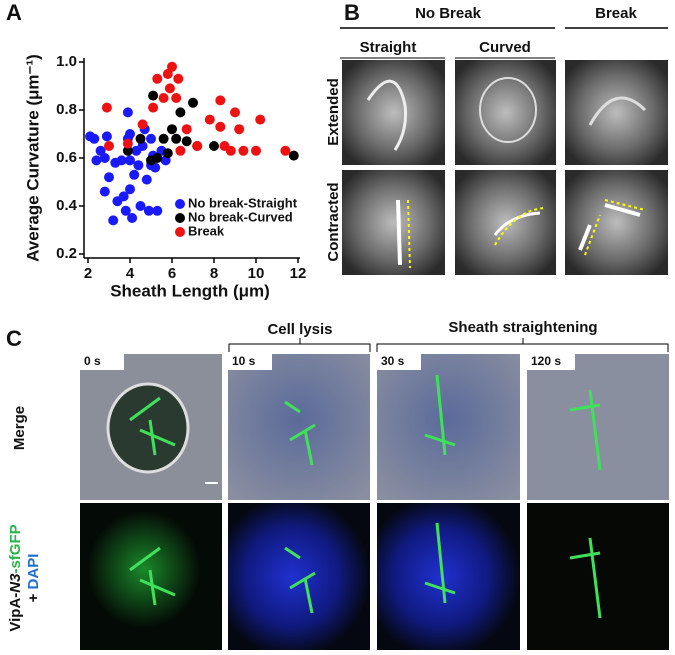  Describe the element at coordinates (505, 47) in the screenshot. I see `column-subheader: Curved` at that location.